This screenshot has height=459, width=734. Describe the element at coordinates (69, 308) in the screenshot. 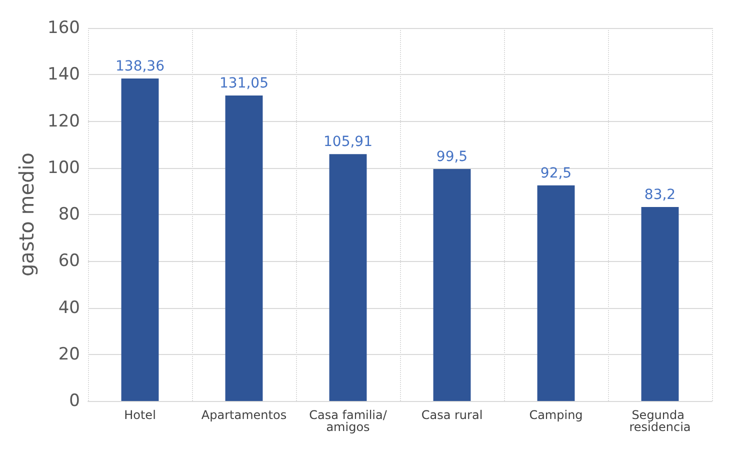

I see `y-tick-label: 40` at that location.